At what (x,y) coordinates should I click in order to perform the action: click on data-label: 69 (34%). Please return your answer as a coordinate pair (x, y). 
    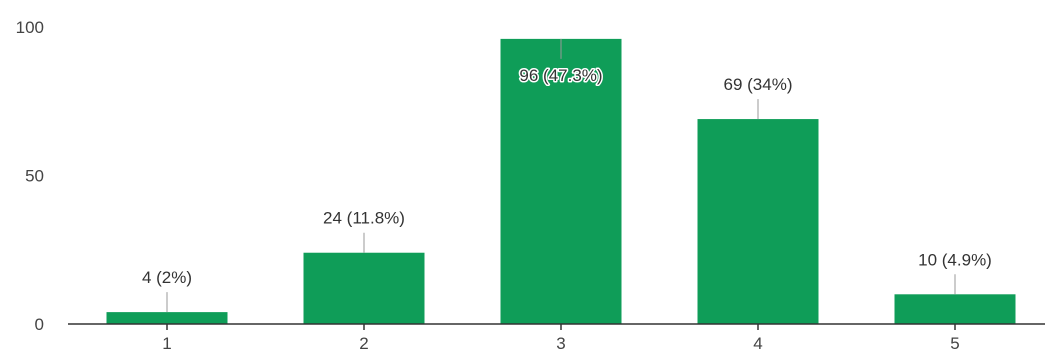
    Looking at the image, I should click on (758, 84).